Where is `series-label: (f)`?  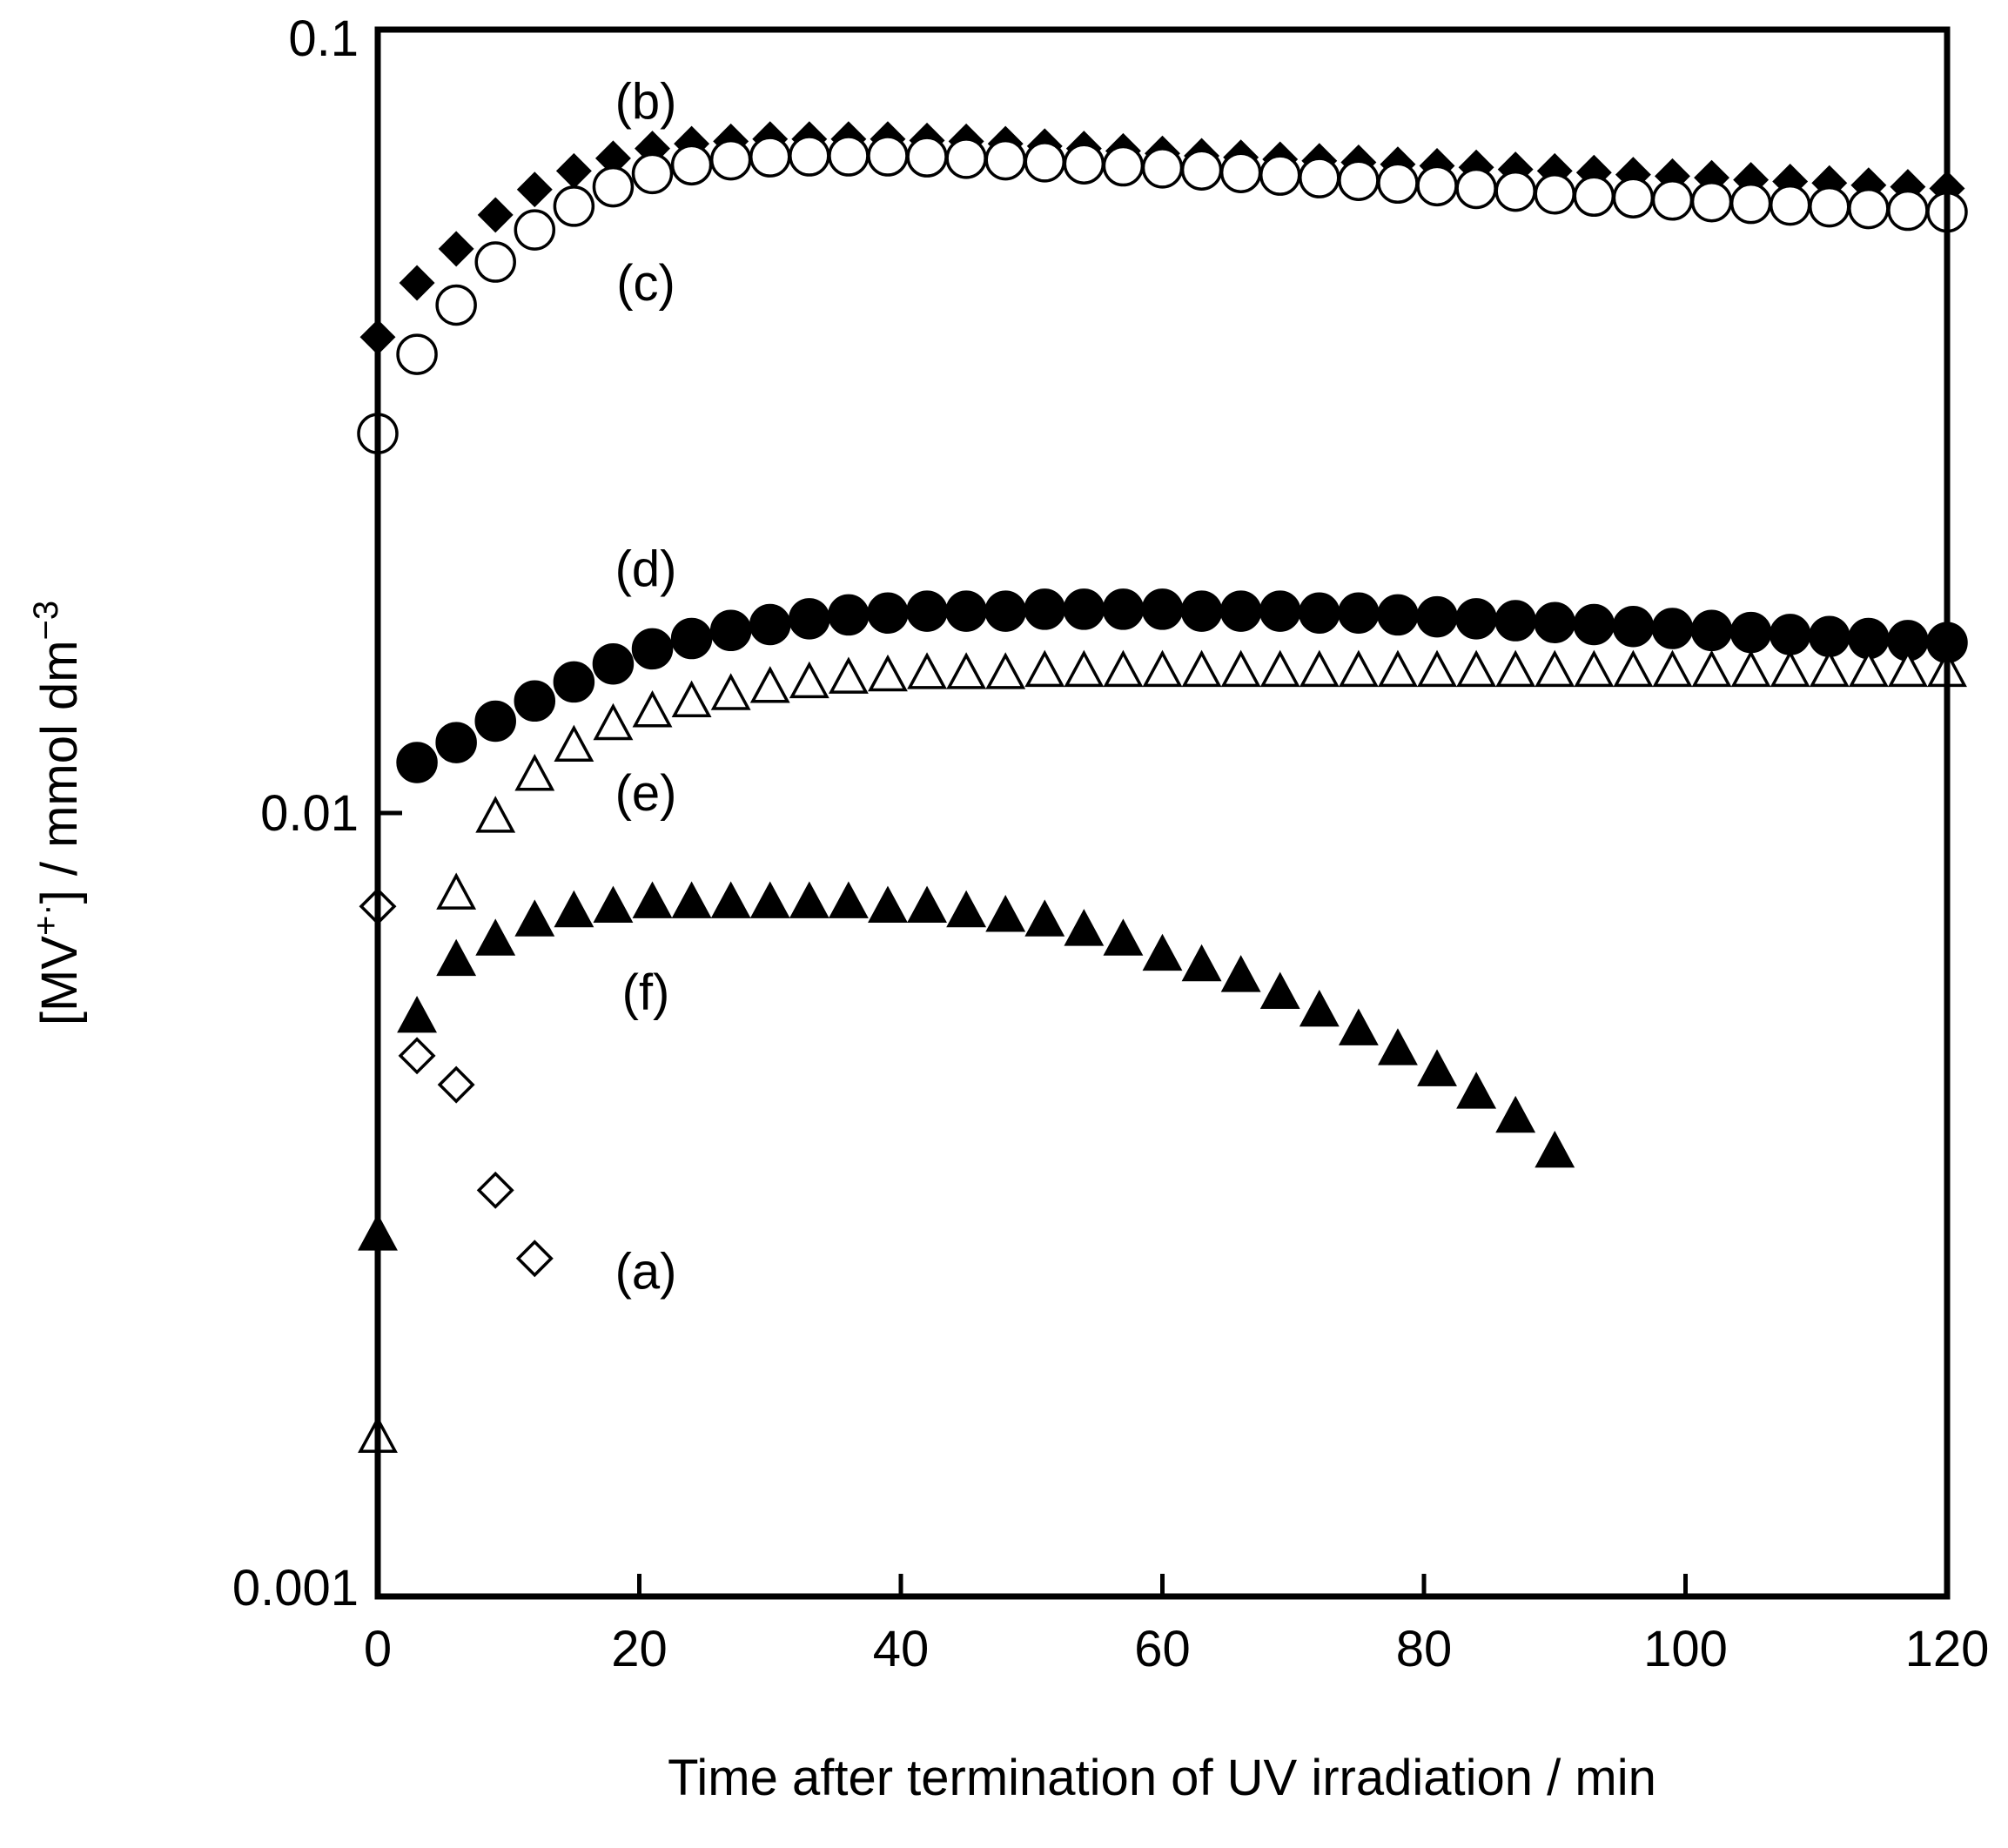
series-label: (f) is located at coordinates (646, 992).